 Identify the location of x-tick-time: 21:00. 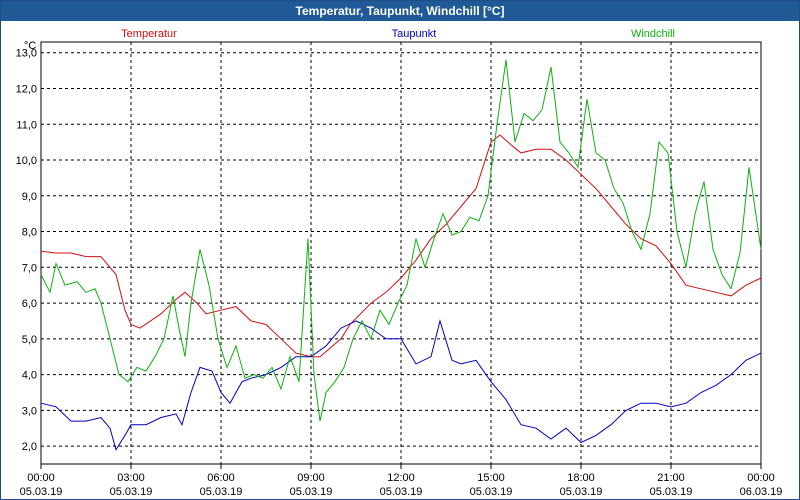
(671, 478).